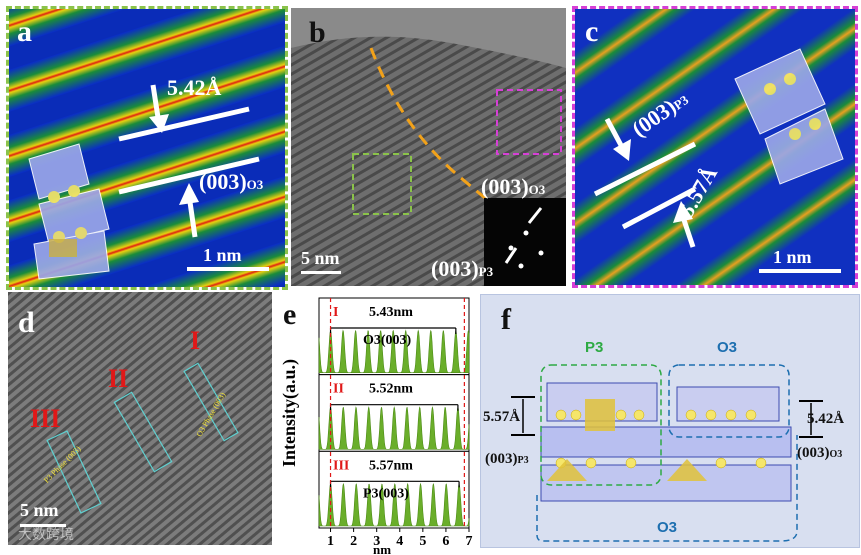 Image resolution: width=861 pixels, height=555 pixels. What do you see at coordinates (386, 493) in the screenshot?
I see `chart-e-phase-III: P3(003)` at bounding box center [386, 493].